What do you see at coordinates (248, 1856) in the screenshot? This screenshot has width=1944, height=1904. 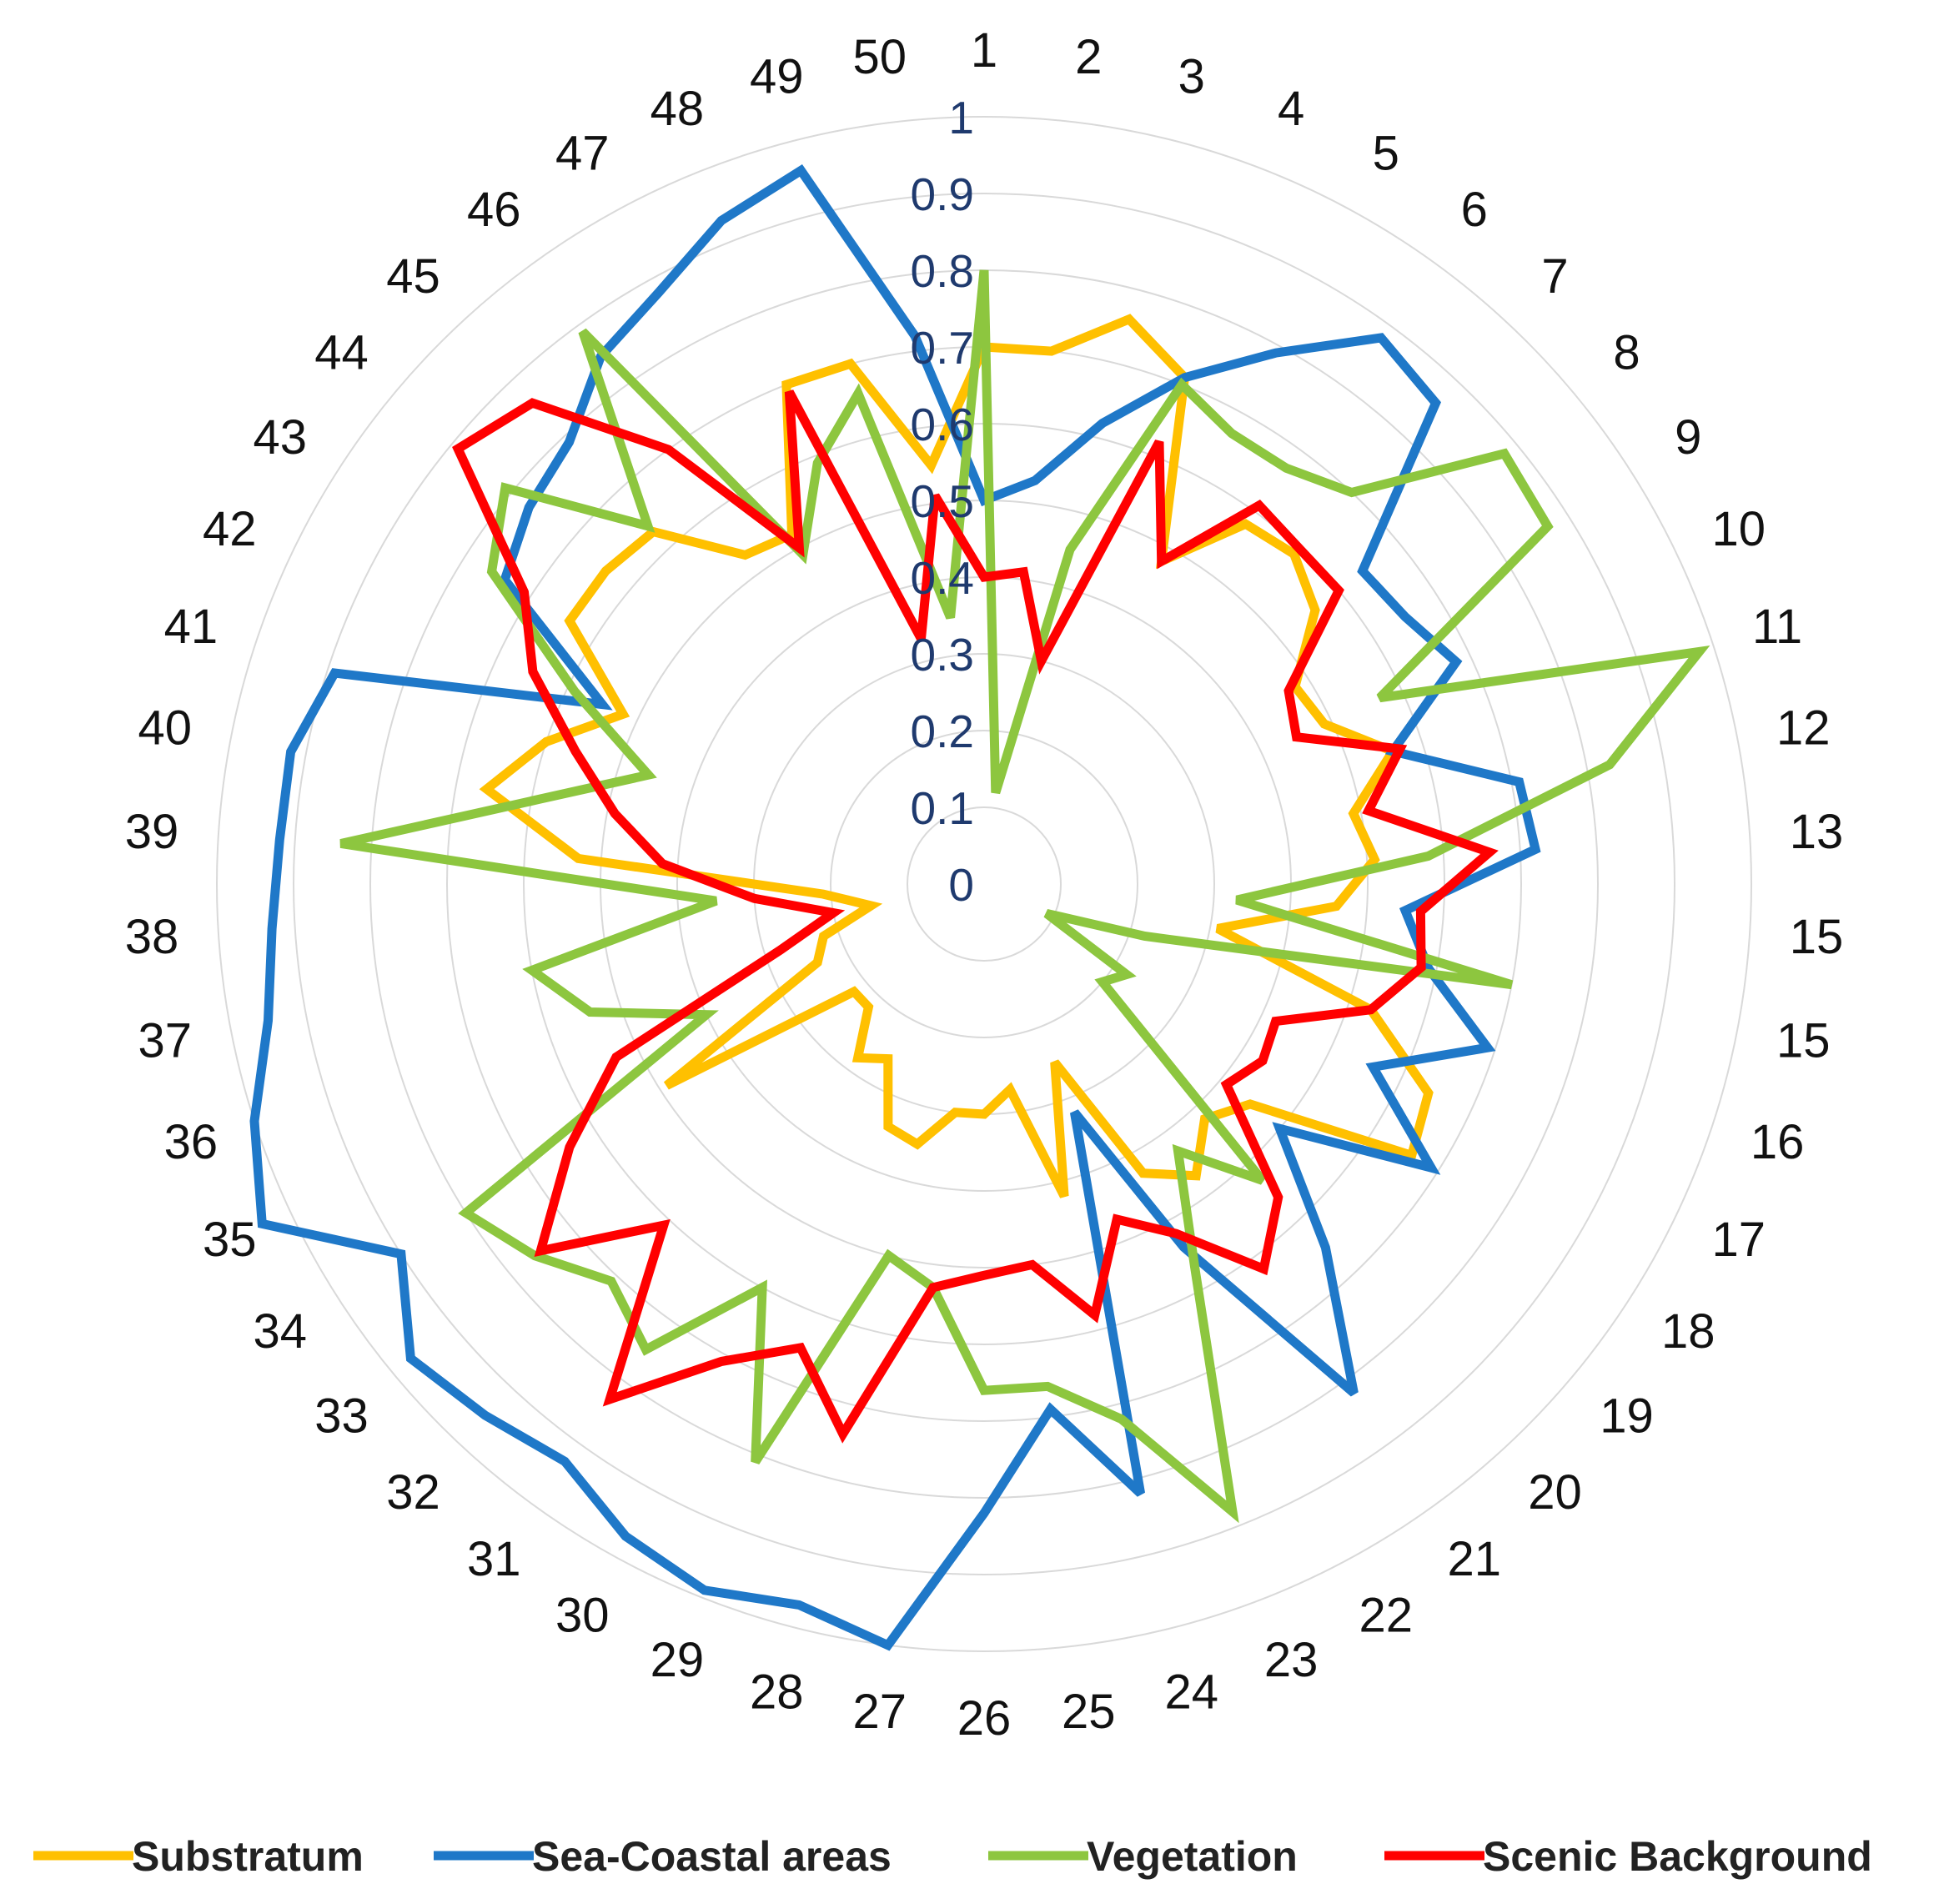 I see `legend-label: Substratum` at bounding box center [248, 1856].